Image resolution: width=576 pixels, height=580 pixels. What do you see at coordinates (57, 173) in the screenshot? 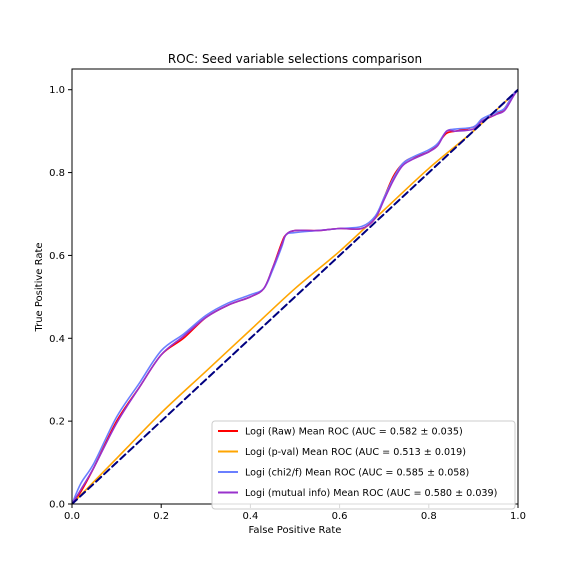
I see `y-tick-label: 0.8` at bounding box center [57, 173].